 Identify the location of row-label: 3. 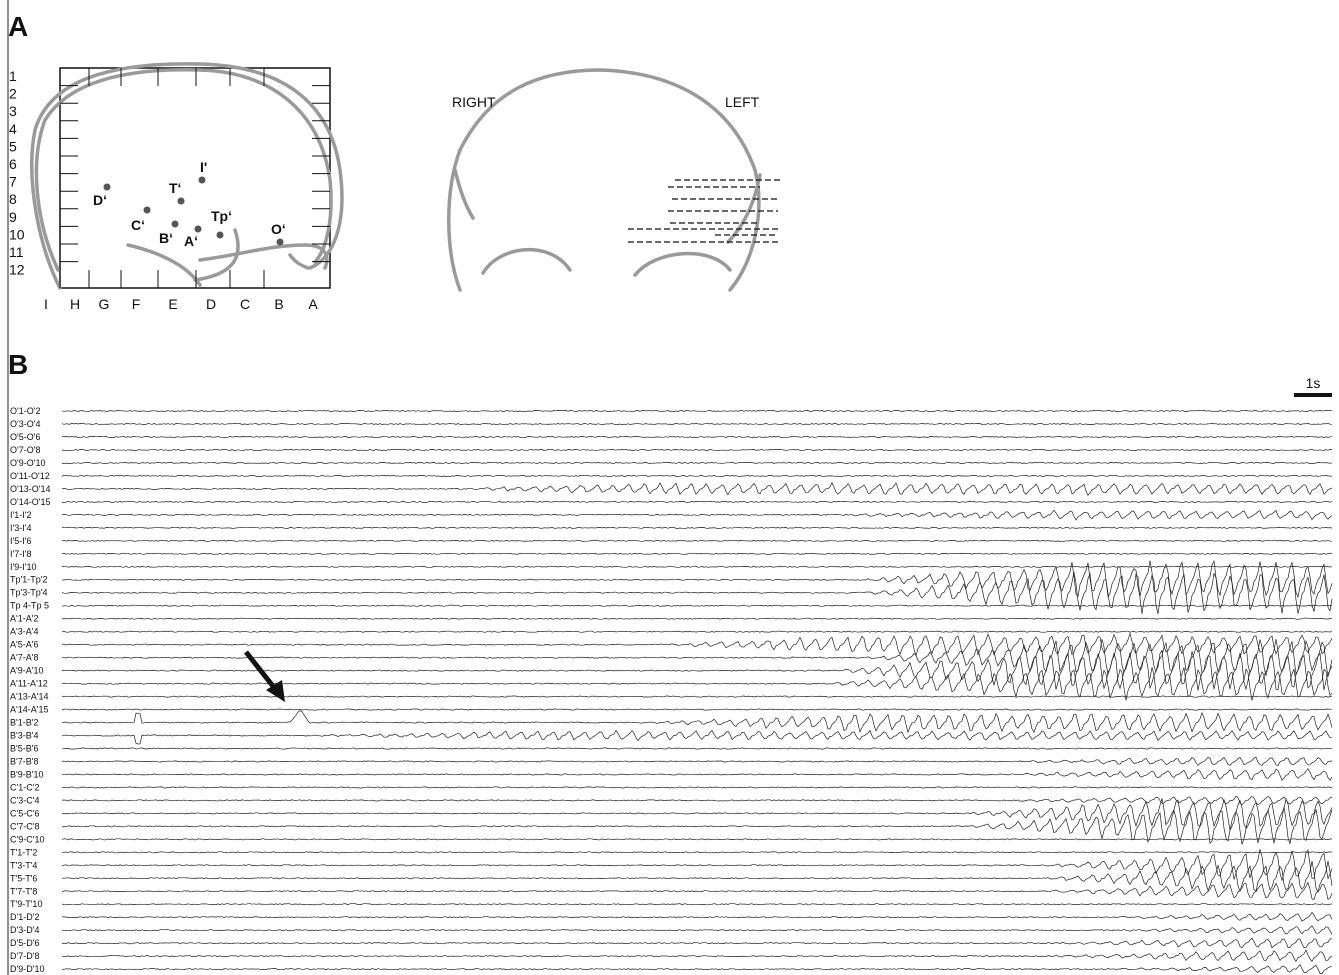
(13, 111).